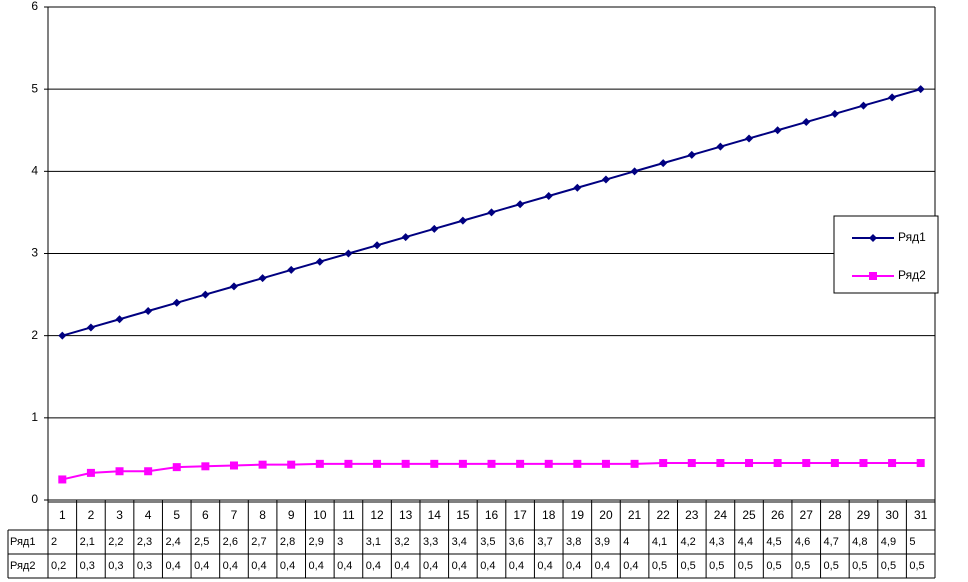 This screenshot has width=968, height=582. What do you see at coordinates (54, 542) in the screenshot?
I see `table-cell: 2` at bounding box center [54, 542].